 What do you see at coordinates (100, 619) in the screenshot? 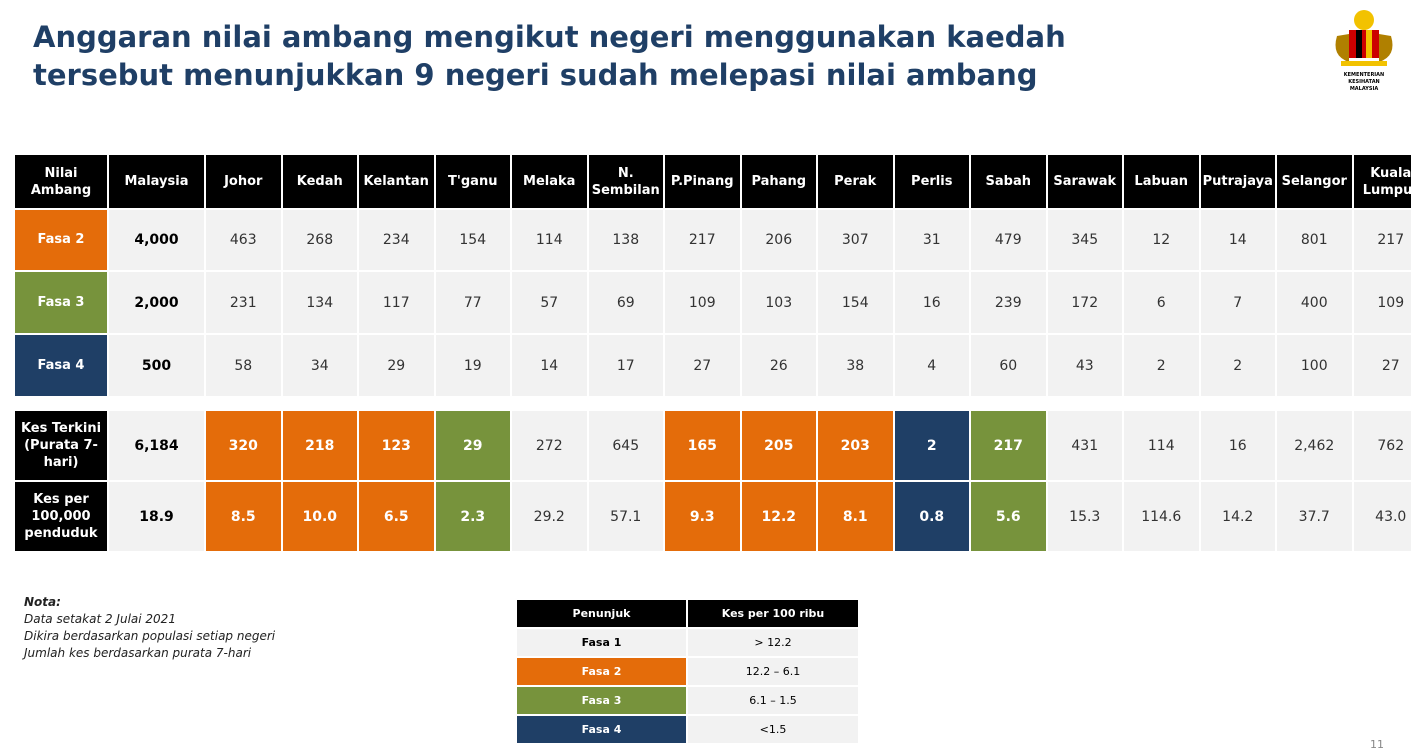
I see `note-line: Data setakat 2 Julai 2021` at bounding box center [100, 619].